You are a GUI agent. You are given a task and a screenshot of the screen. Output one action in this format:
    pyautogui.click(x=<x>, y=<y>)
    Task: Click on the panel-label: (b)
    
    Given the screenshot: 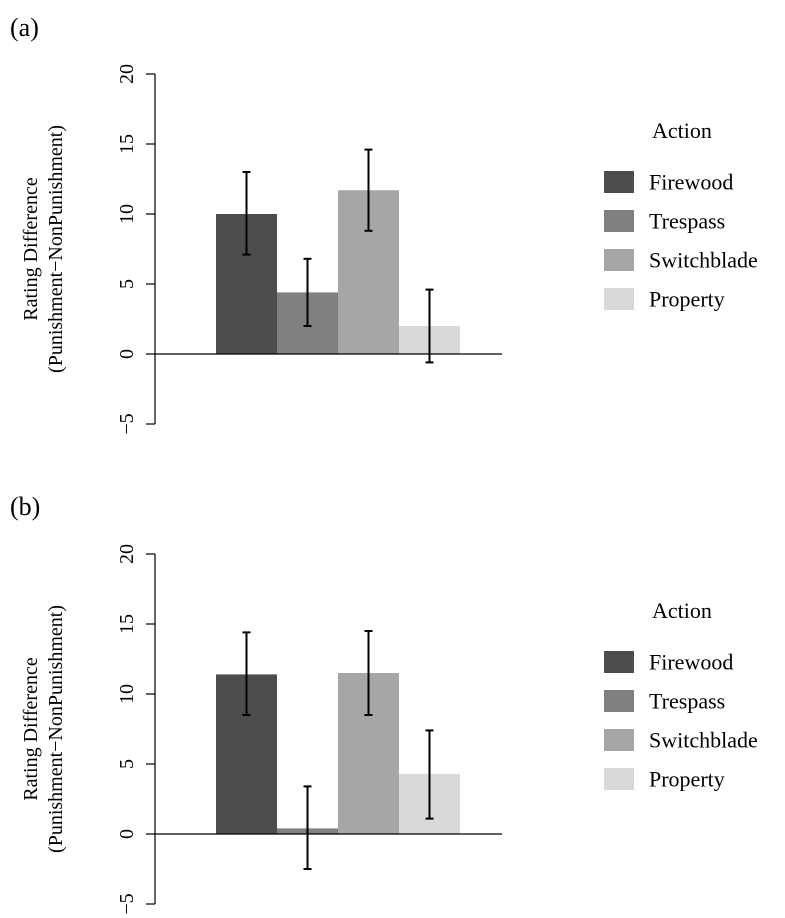 What is the action you would take?
    pyautogui.click(x=25, y=506)
    